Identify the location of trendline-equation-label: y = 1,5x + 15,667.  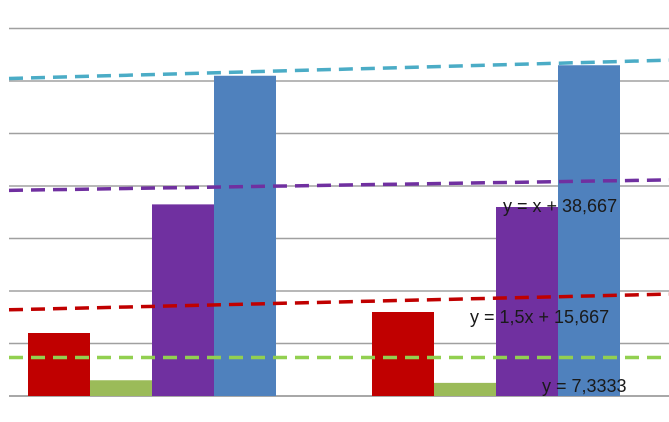
(539, 317).